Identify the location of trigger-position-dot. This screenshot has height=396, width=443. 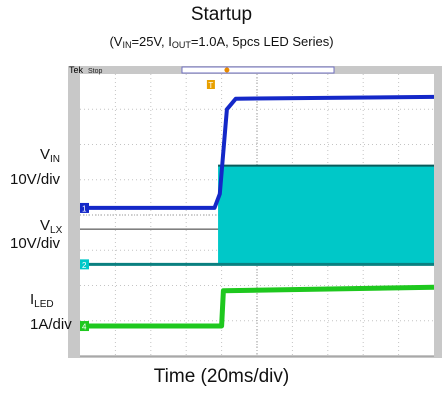
(227, 70).